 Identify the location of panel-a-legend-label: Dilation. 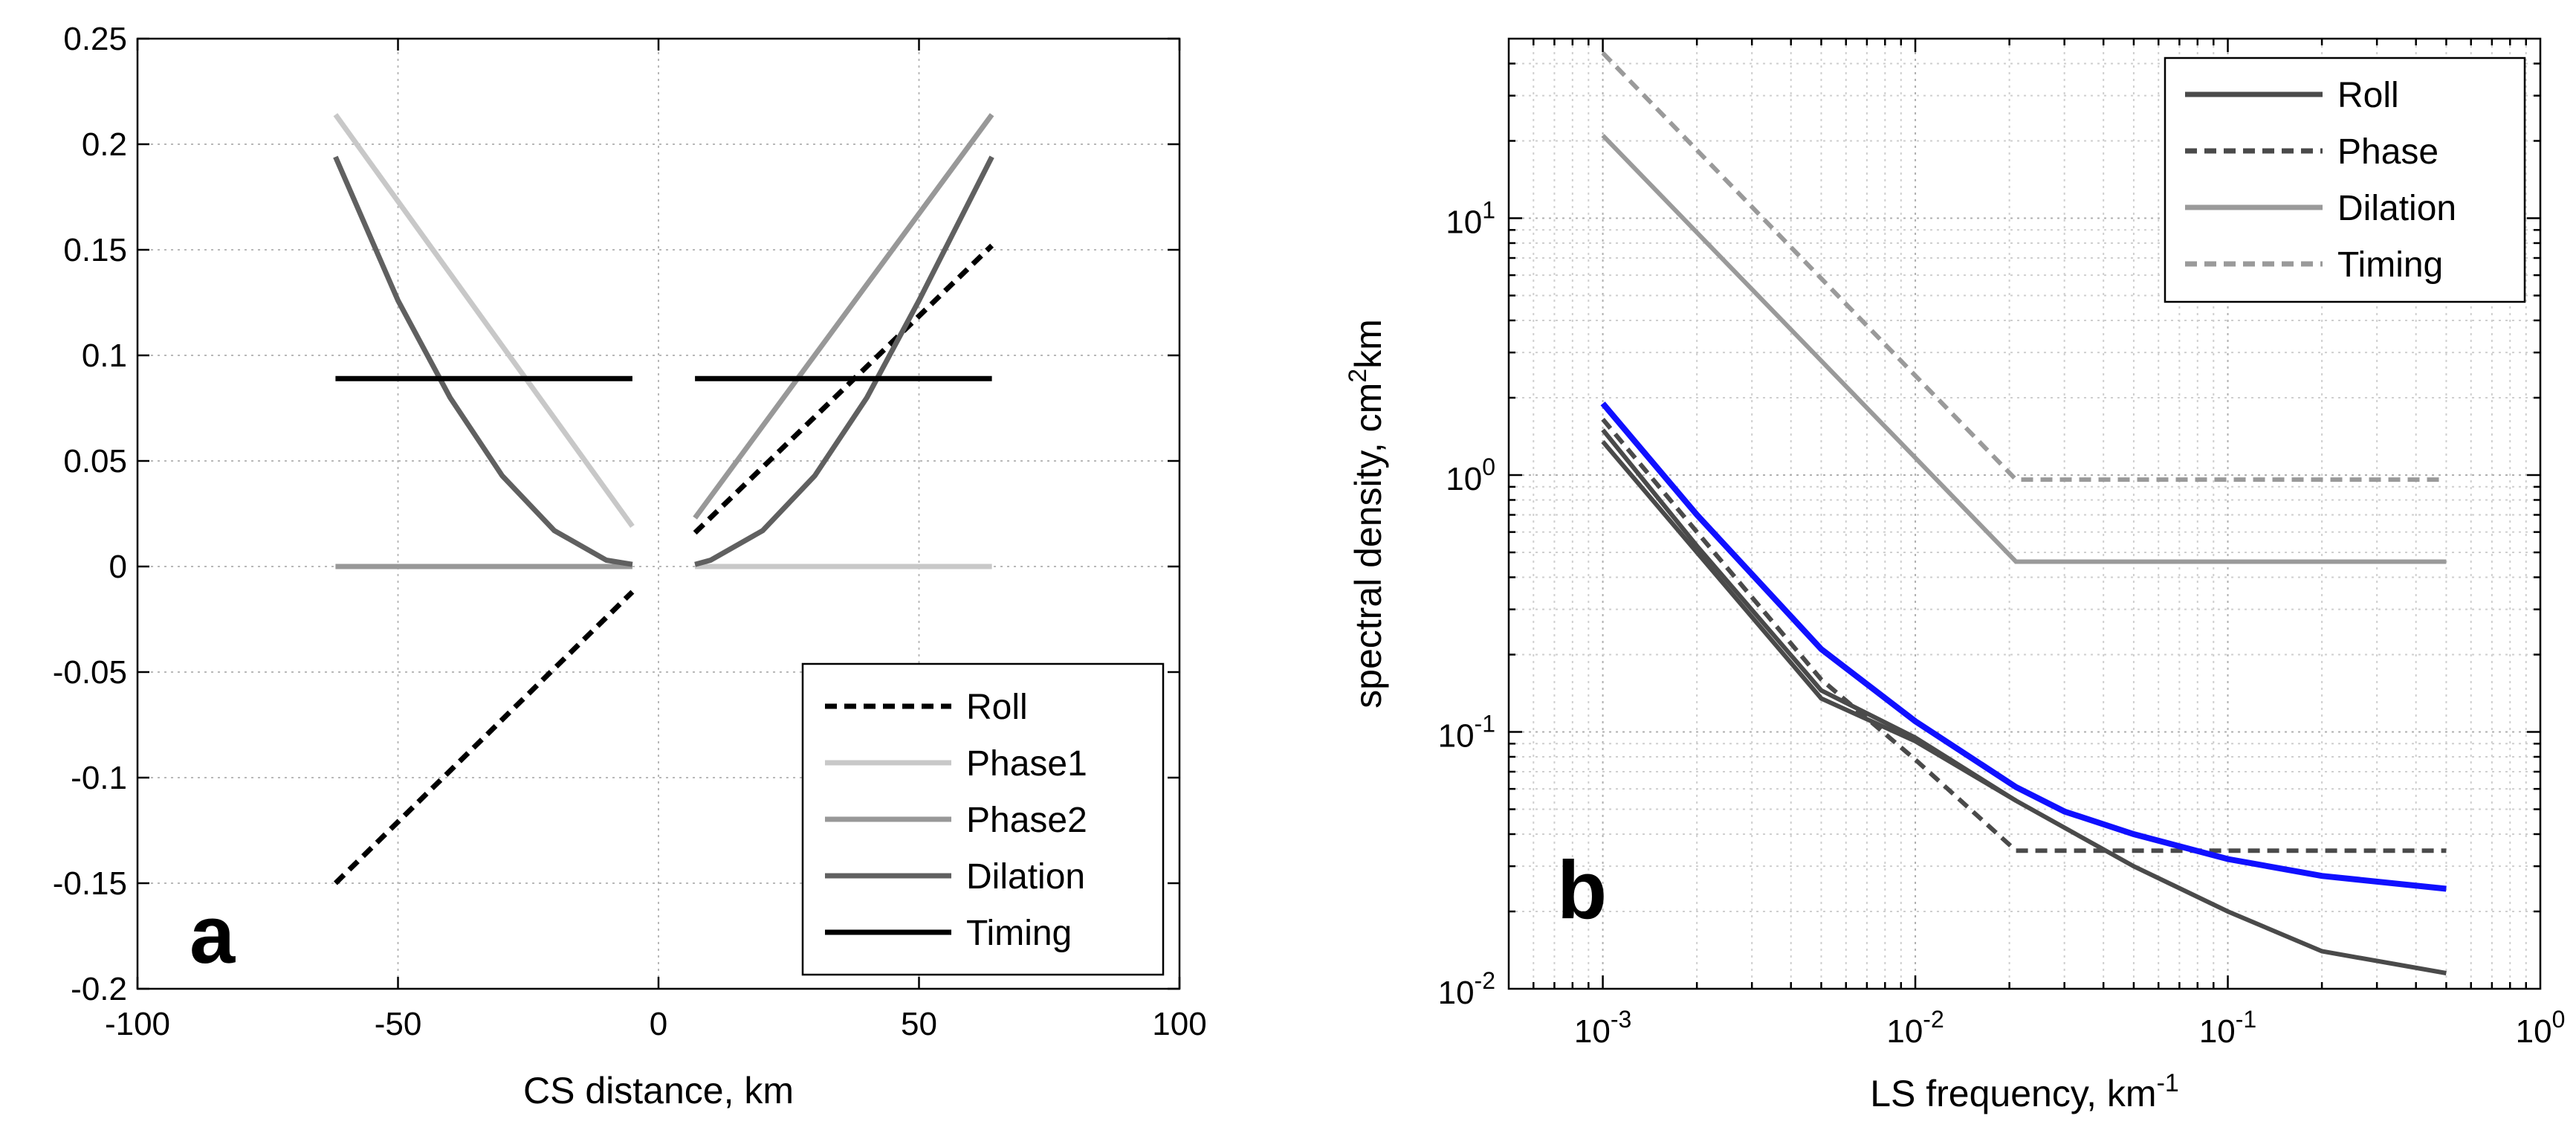
(1025, 877).